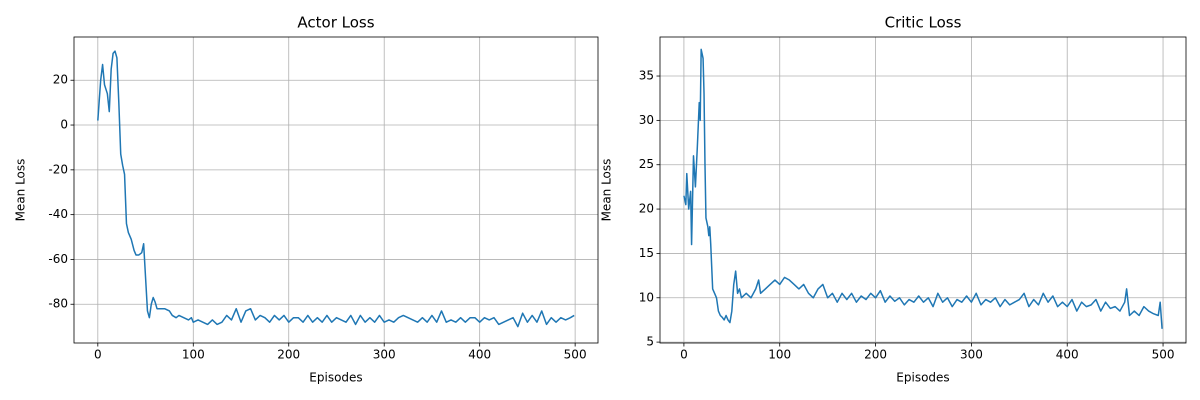 This screenshot has height=400, width=1200. What do you see at coordinates (646, 297) in the screenshot?
I see `y-tick-label: 10` at bounding box center [646, 297].